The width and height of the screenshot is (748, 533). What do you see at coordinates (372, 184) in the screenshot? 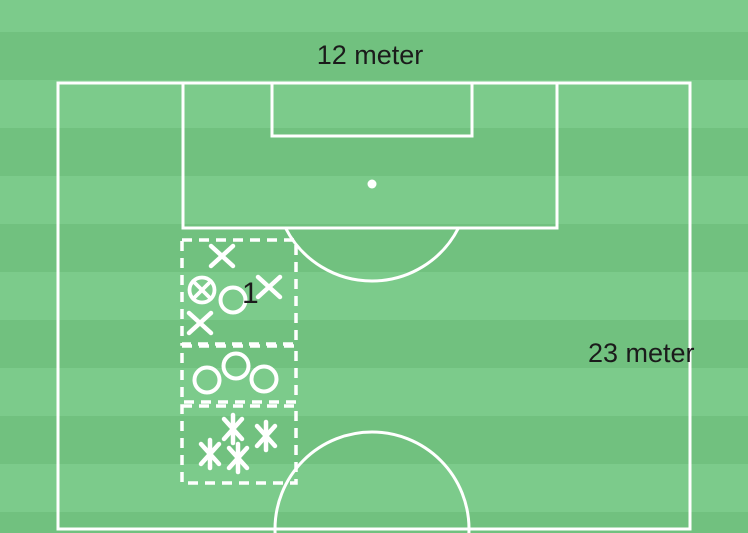
I see `penalty-spot` at bounding box center [372, 184].